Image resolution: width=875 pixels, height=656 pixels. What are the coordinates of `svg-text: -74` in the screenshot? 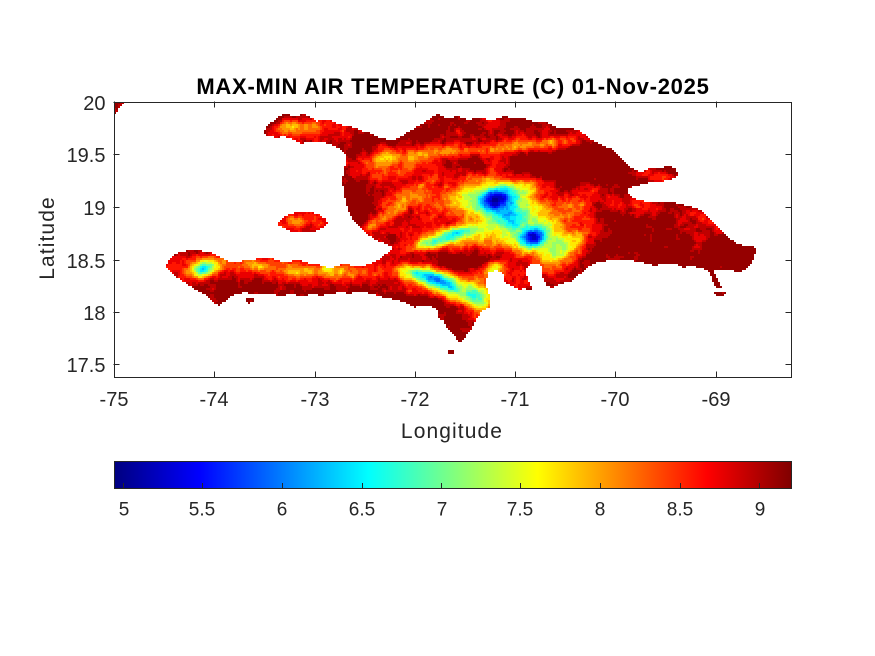 It's located at (214, 400).